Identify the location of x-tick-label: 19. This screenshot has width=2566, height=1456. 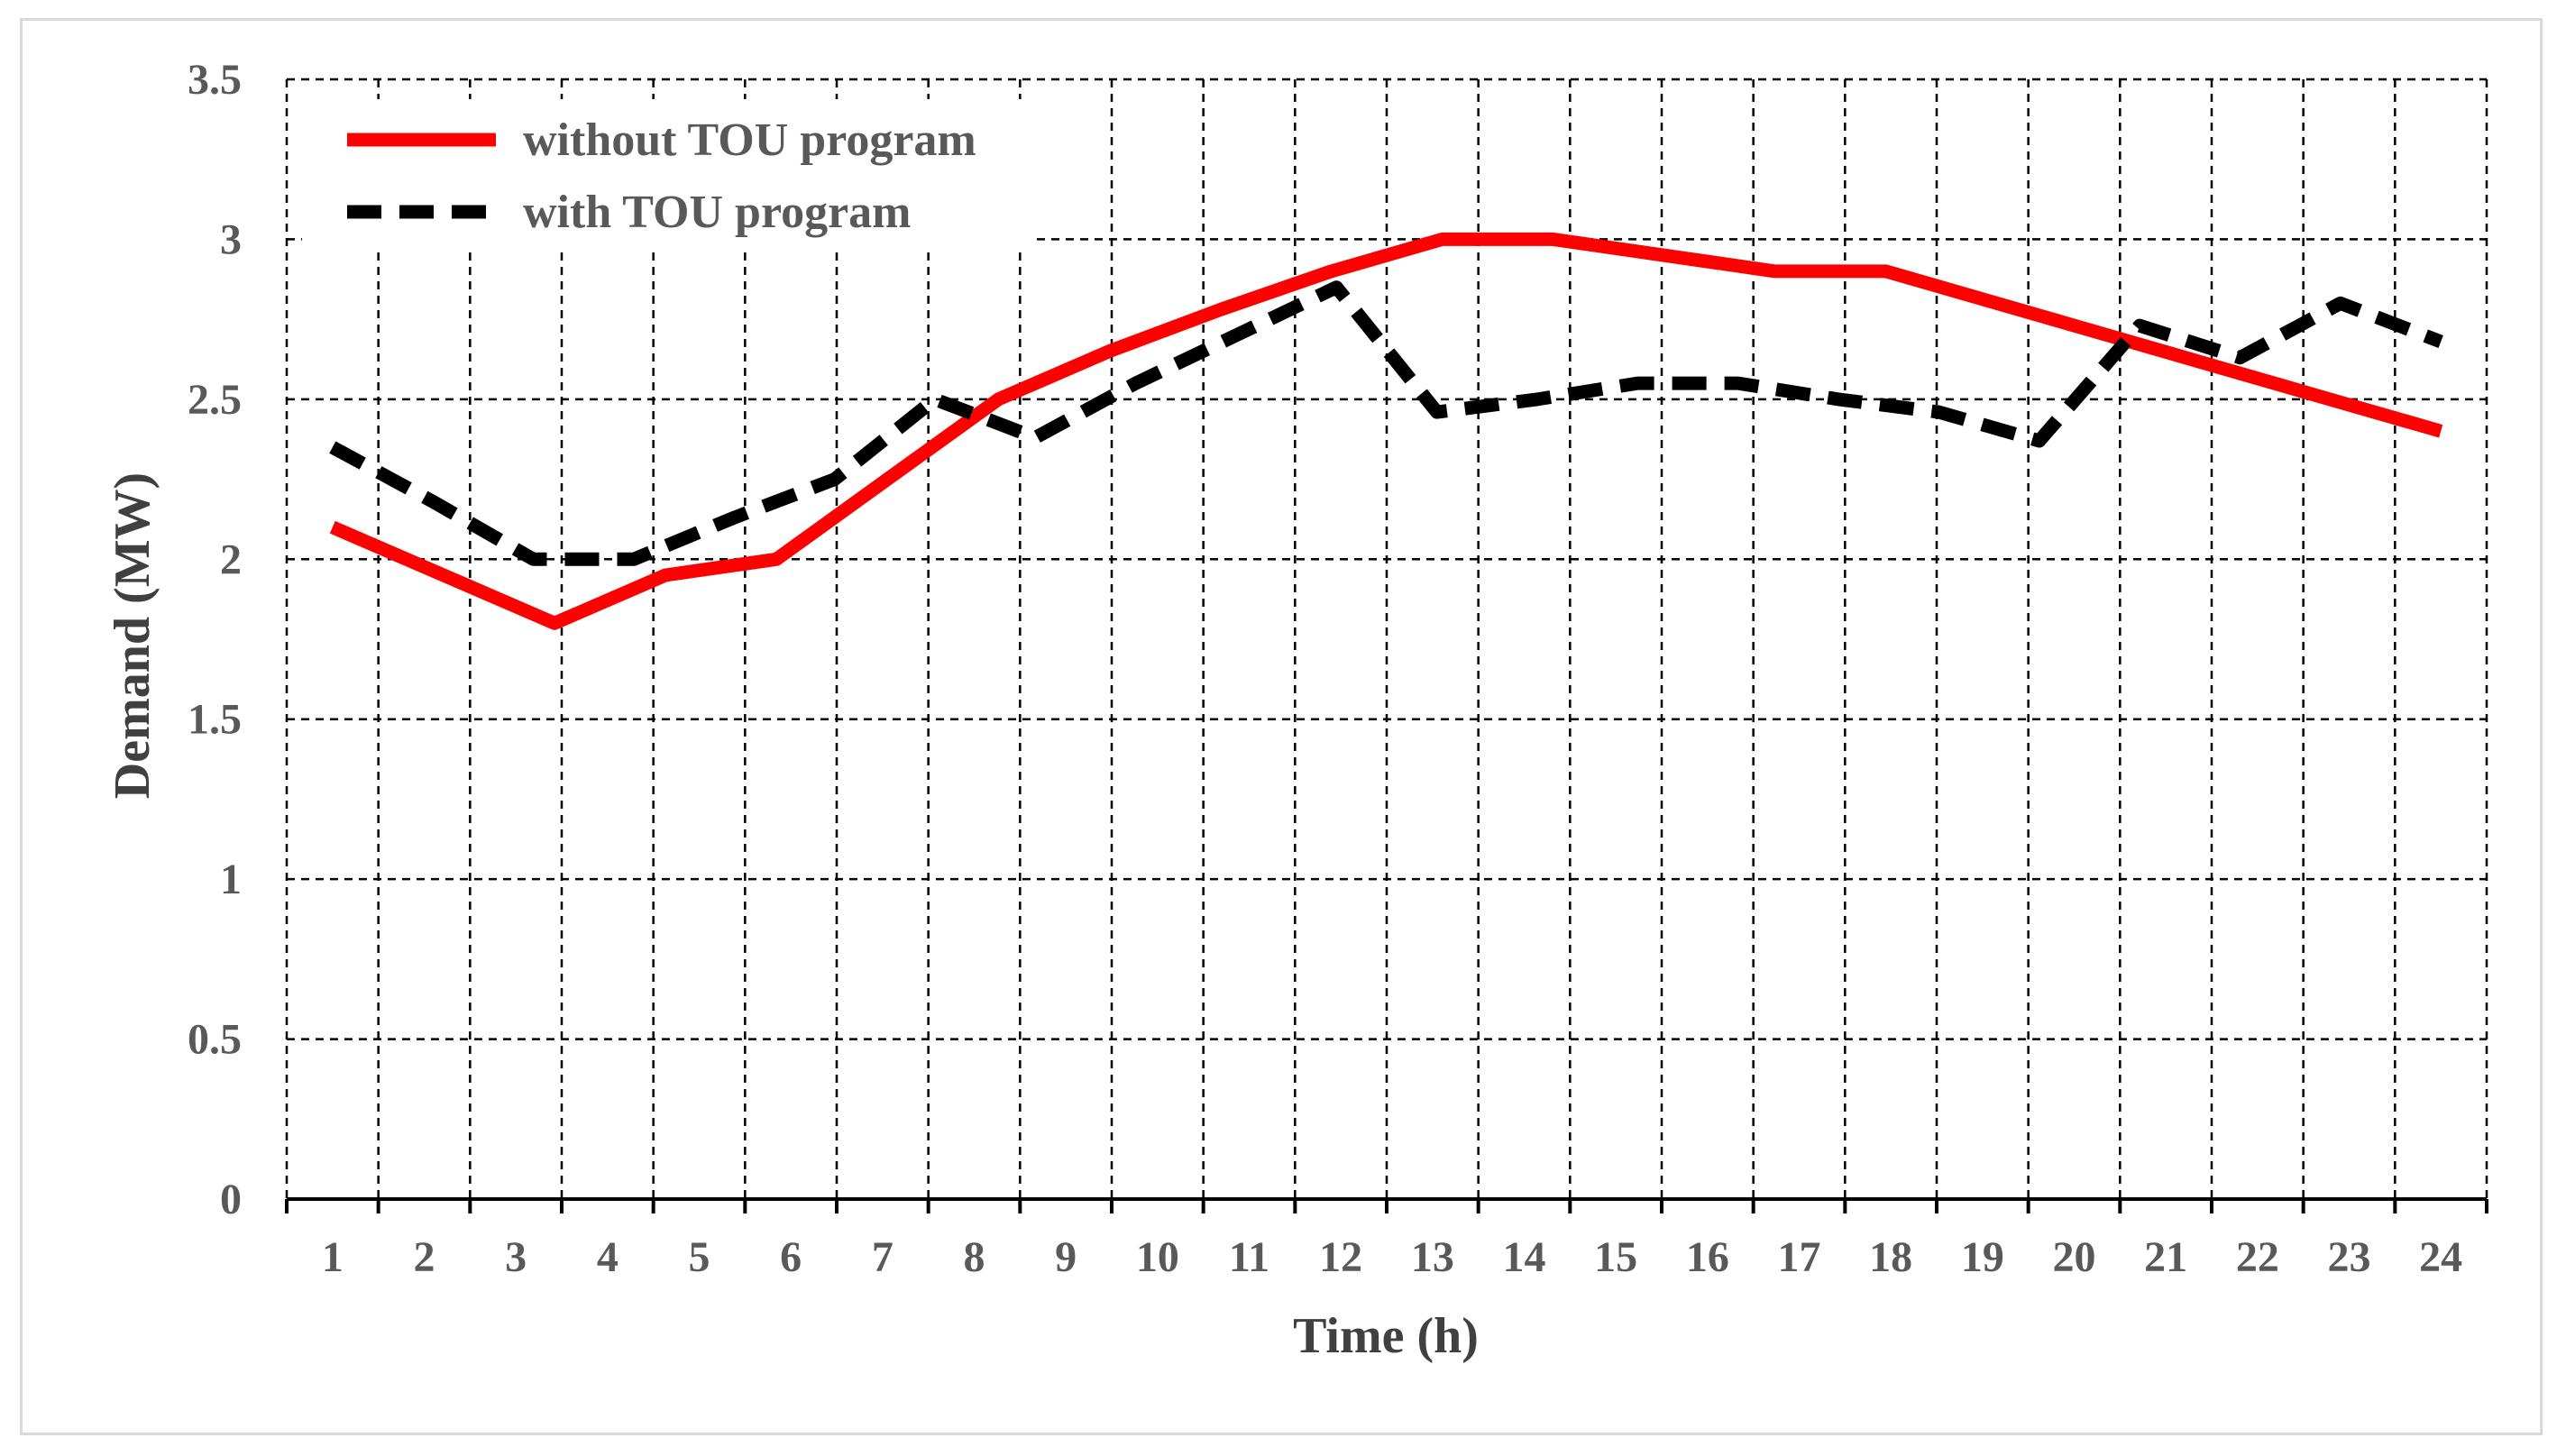
(1982, 1257).